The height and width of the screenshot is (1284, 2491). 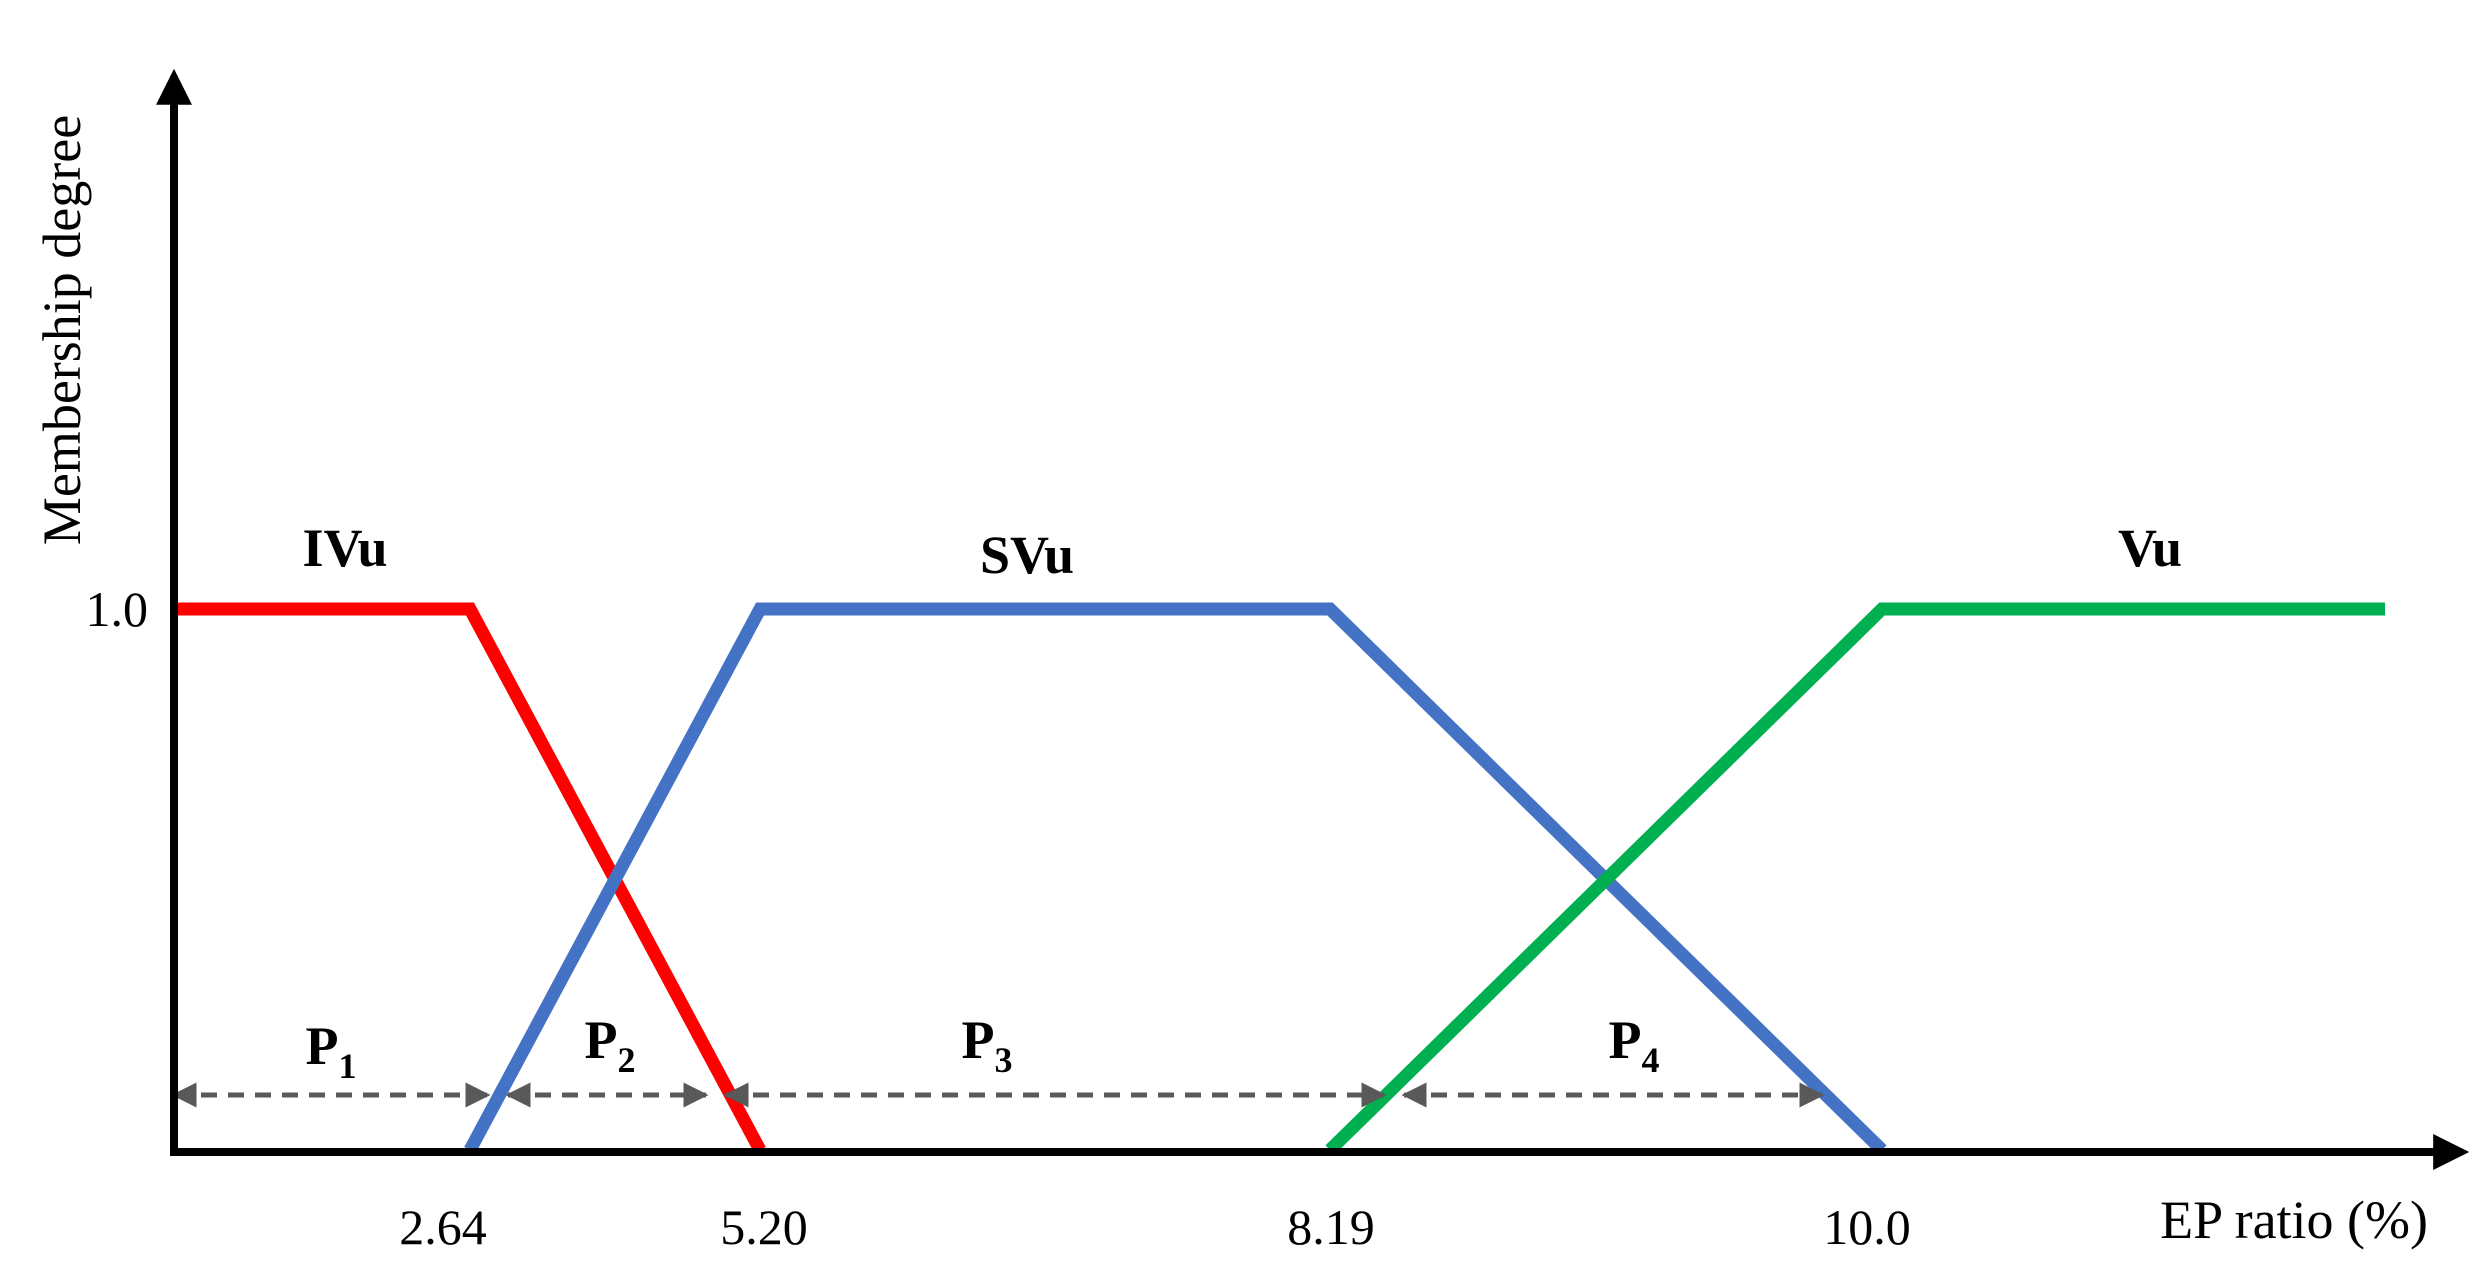 What do you see at coordinates (62, 330) in the screenshot?
I see `y-axis-label: Membership degree` at bounding box center [62, 330].